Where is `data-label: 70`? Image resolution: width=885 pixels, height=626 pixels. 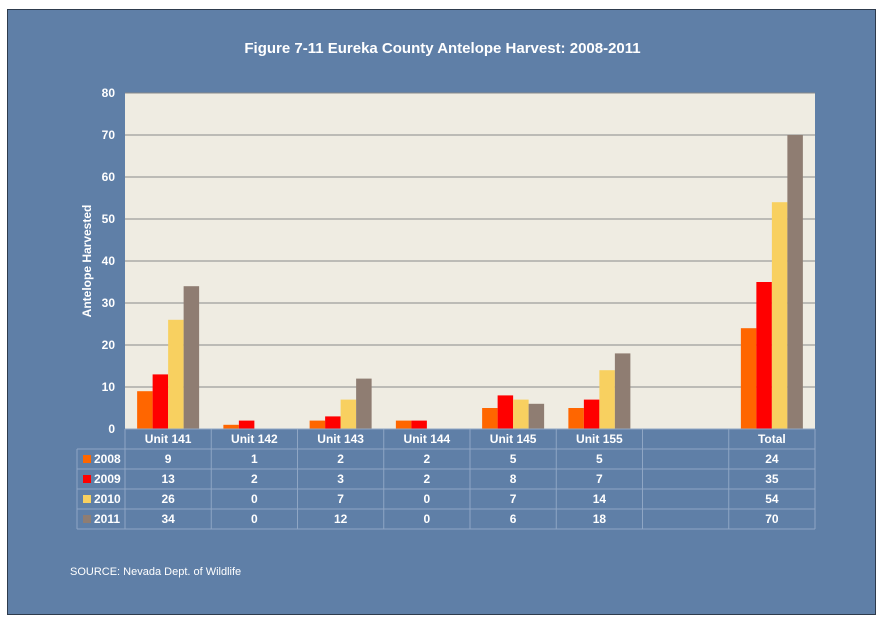 data-label: 70 is located at coordinates (772, 519).